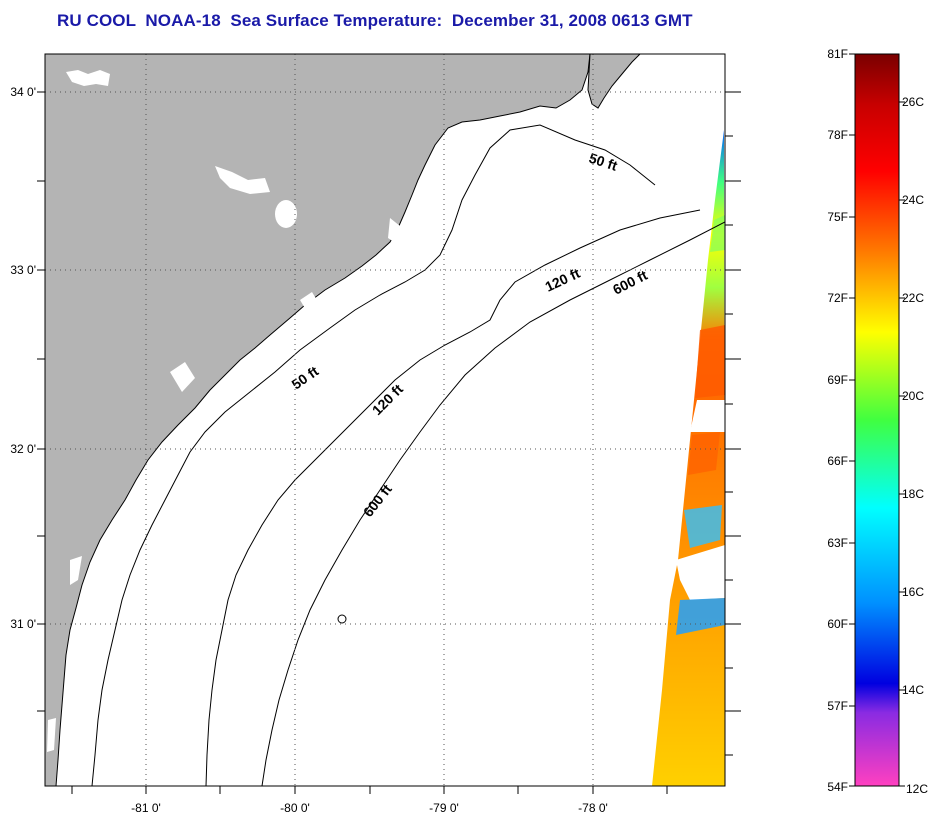 The width and height of the screenshot is (936, 817). Describe the element at coordinates (23, 270) in the screenshot. I see `lat-label-33: 33 0'` at that location.